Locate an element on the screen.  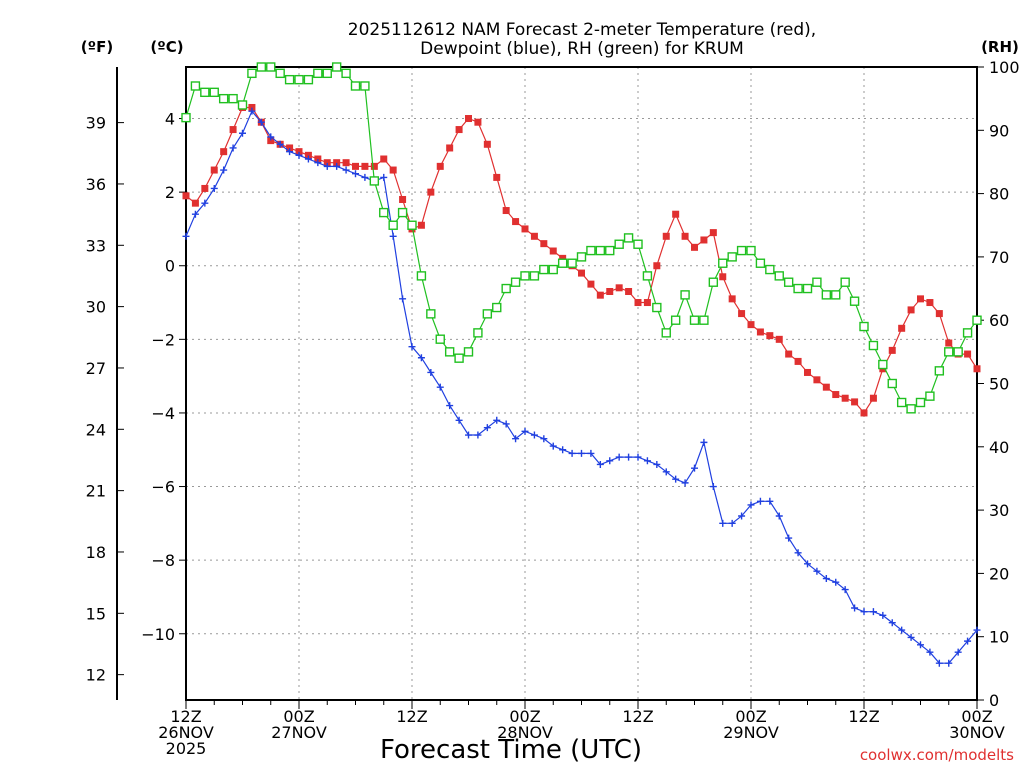
rh-tick-label: 0 is located at coordinates (994, 700).